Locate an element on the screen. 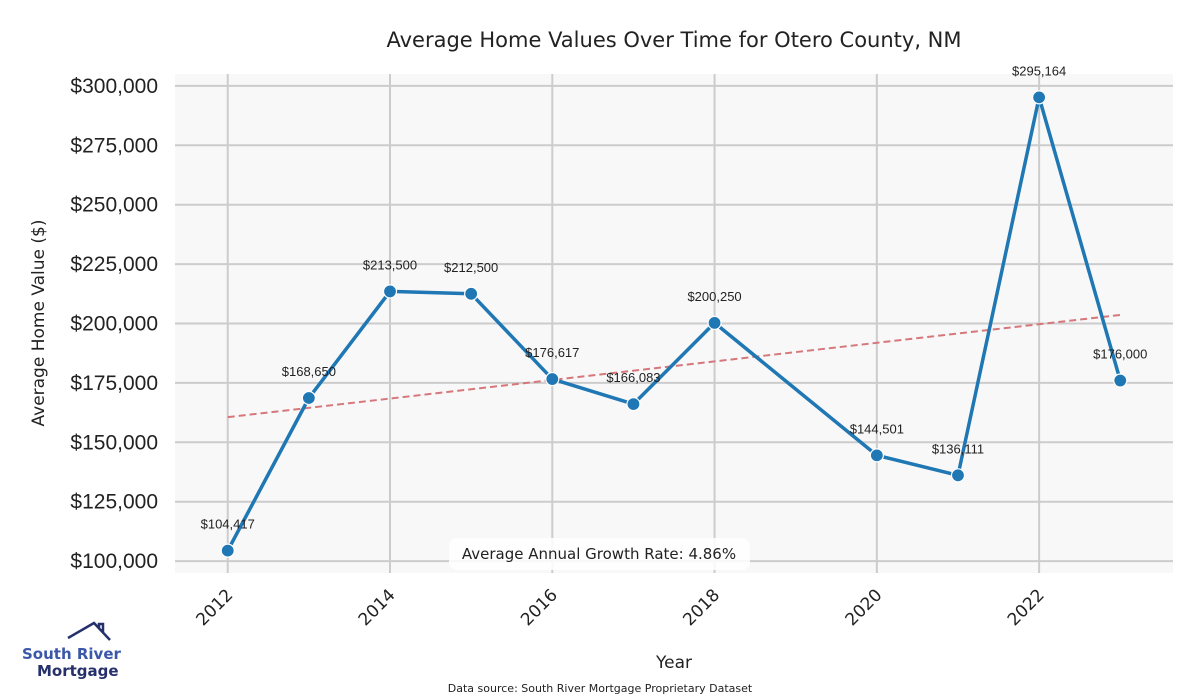 Image resolution: width=1200 pixels, height=700 pixels. trend-line is located at coordinates (674, 366).